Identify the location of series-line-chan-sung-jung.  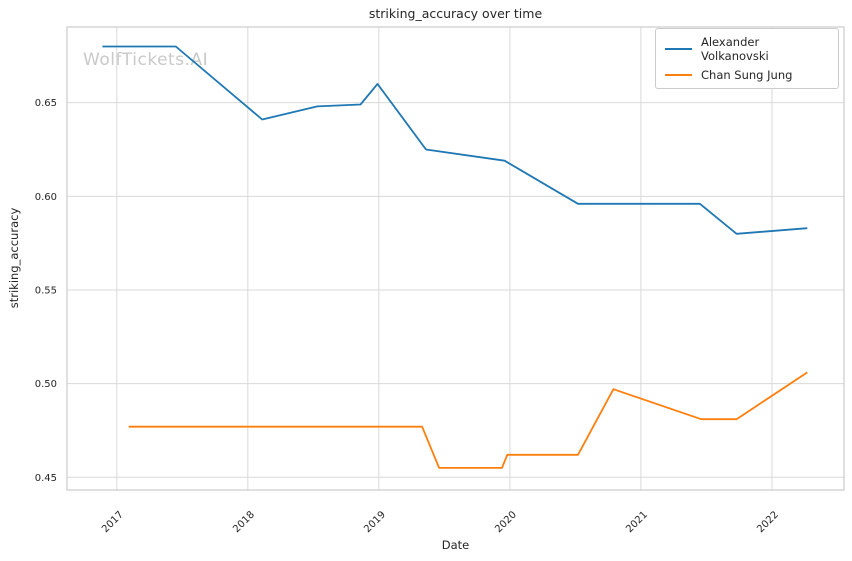
(468, 420).